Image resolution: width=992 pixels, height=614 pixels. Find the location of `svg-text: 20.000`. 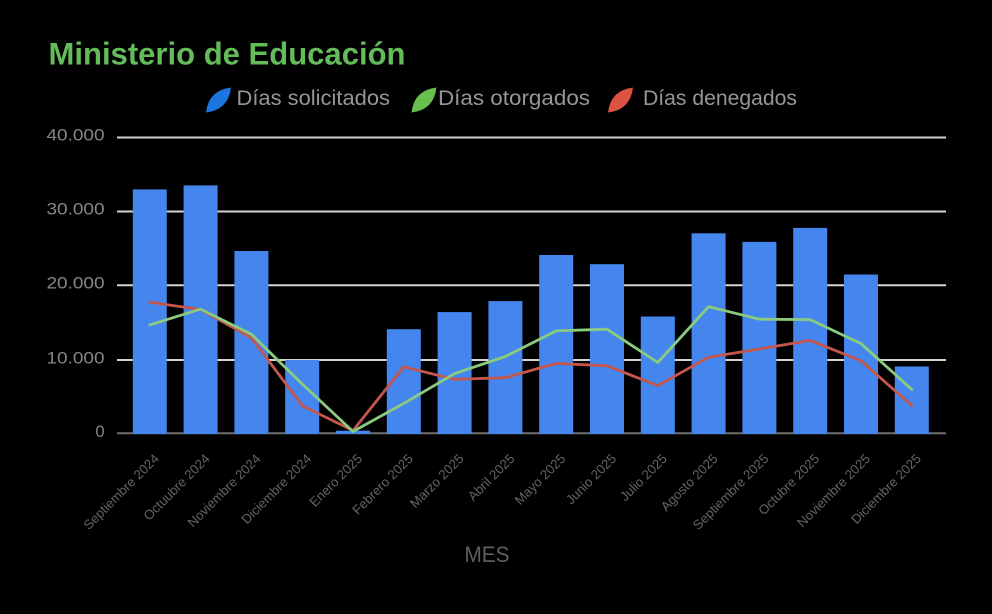

svg-text: 20.000 is located at coordinates (76, 284).